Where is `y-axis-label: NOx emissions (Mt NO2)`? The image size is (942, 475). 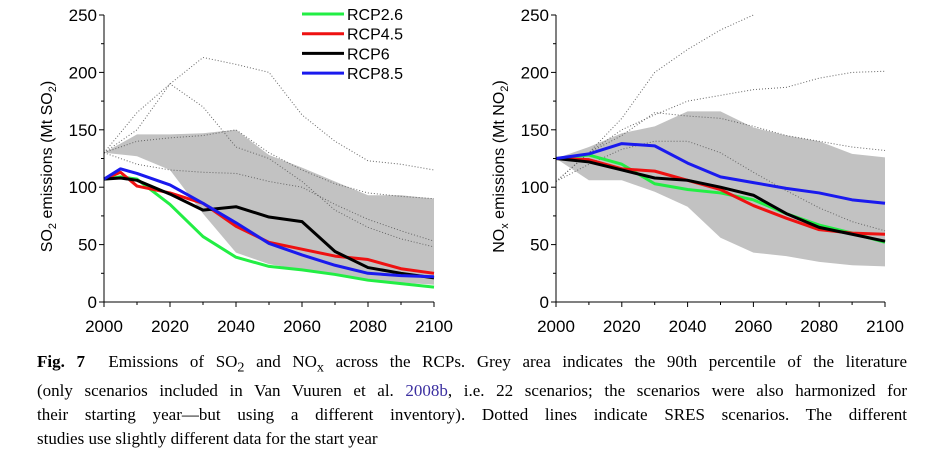
y-axis-label: NOx emissions (Mt NO2) is located at coordinates (501, 166).